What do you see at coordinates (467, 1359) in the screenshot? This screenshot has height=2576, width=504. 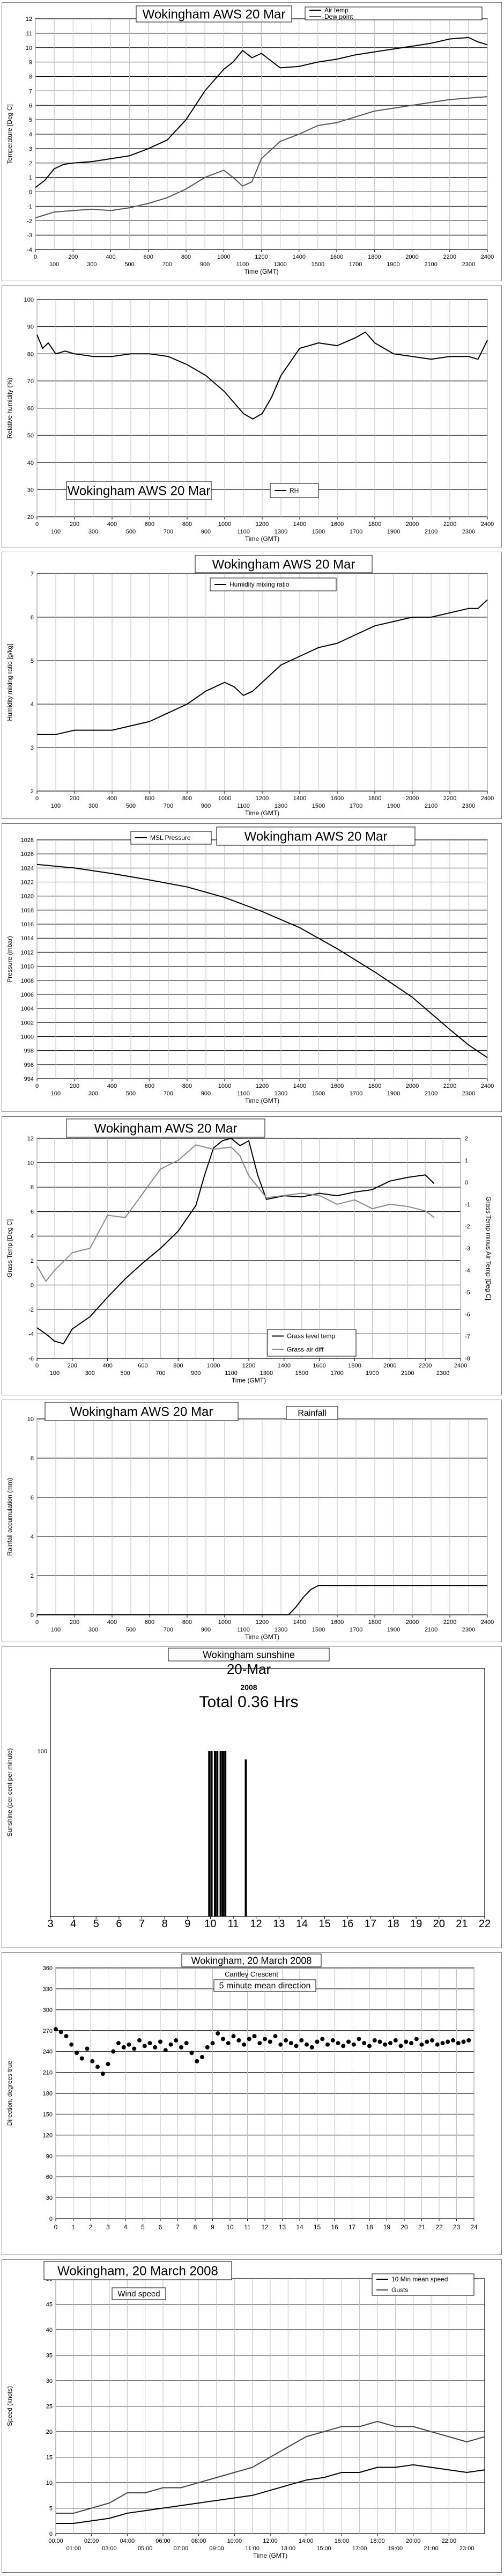 I see `y-tick-label-right: -8` at bounding box center [467, 1359].